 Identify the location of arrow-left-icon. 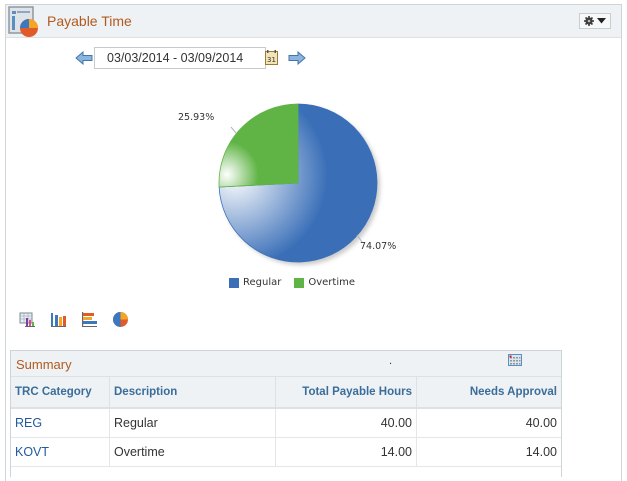
(84, 58).